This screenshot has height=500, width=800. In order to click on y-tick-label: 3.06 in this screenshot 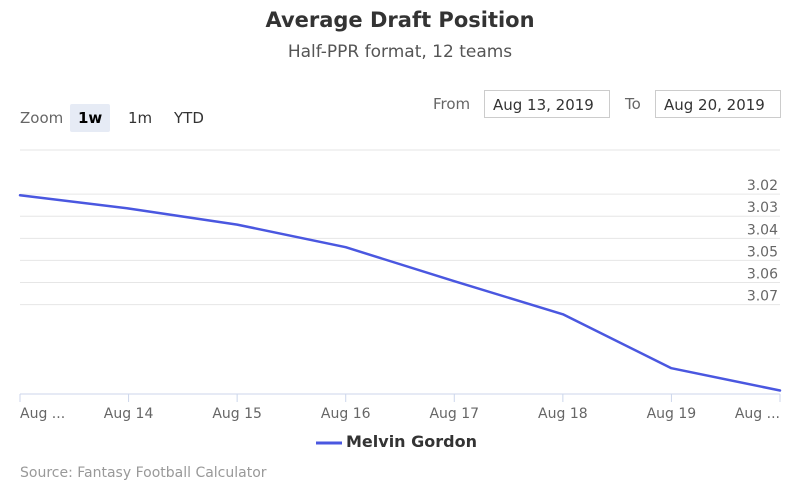, I will do `click(762, 274)`.